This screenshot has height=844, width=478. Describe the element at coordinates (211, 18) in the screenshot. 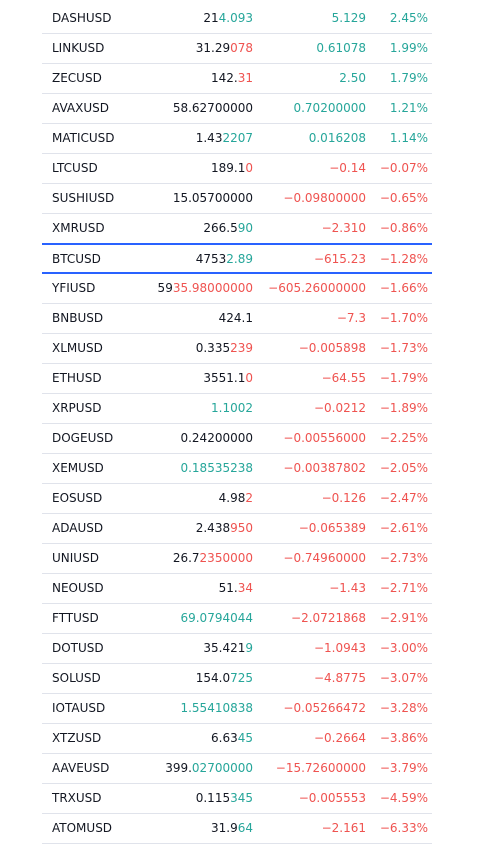

I see `price-part: 21` at that location.